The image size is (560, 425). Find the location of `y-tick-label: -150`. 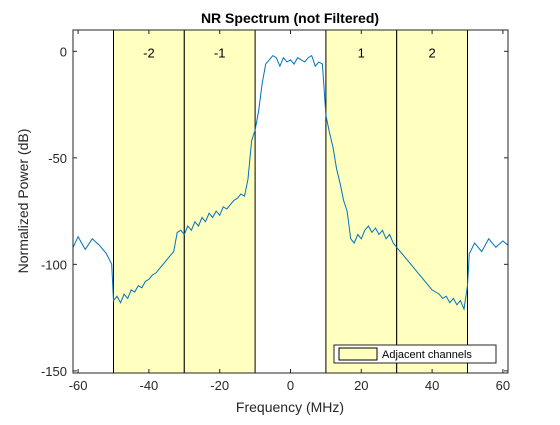

y-tick-label: -150 is located at coordinates (54, 371).